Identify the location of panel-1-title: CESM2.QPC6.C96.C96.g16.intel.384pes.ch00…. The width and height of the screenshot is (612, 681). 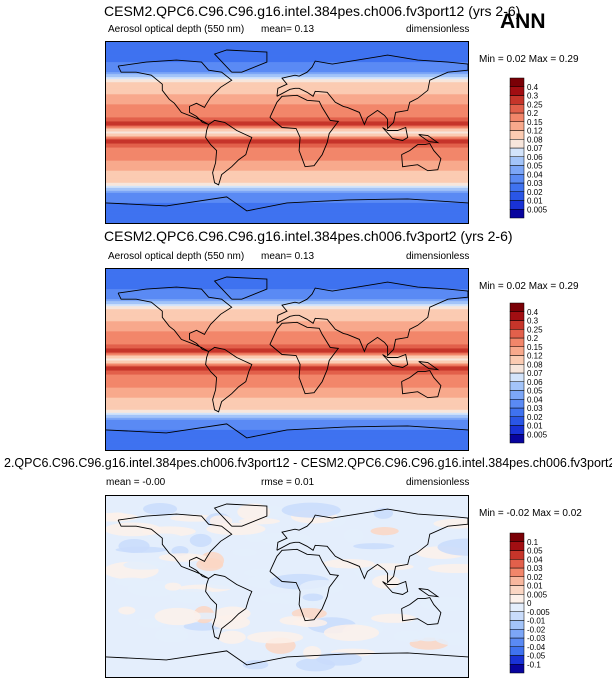
(312, 11).